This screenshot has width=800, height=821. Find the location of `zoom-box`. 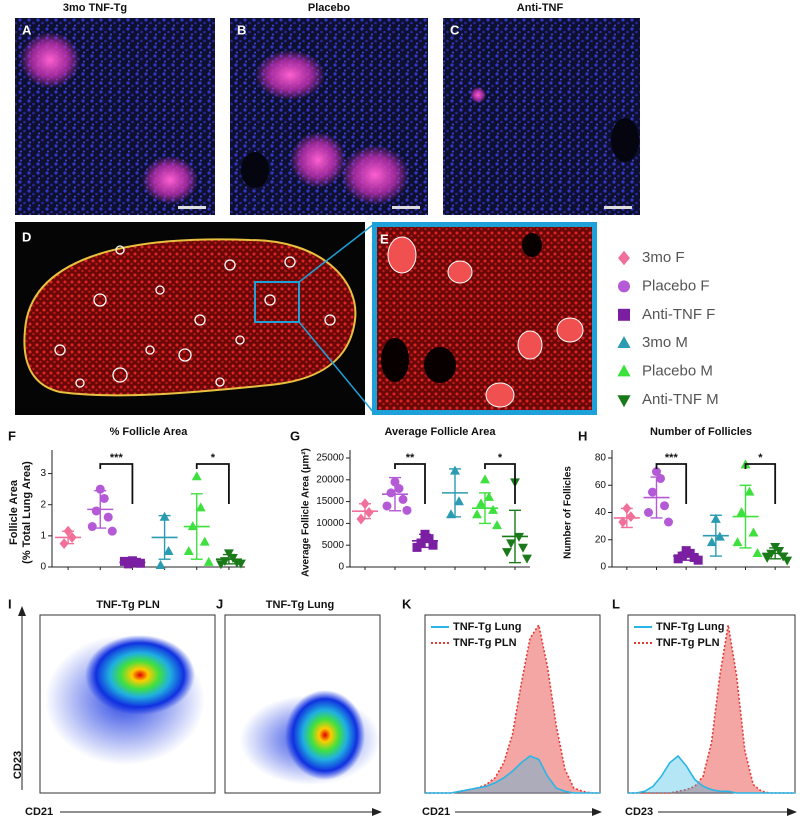

zoom-box is located at coordinates (277, 302).